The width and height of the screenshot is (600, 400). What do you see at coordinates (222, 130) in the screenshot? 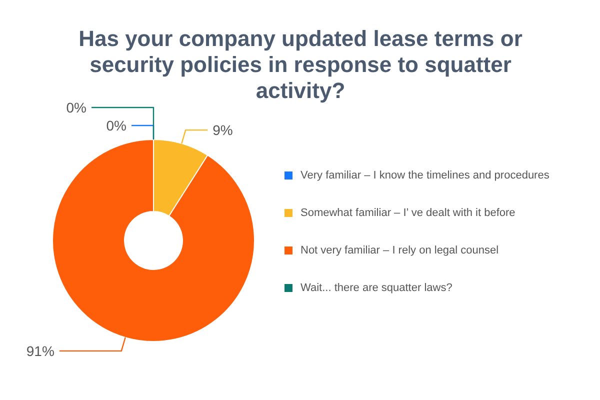
I see `data-label: 9%` at bounding box center [222, 130].